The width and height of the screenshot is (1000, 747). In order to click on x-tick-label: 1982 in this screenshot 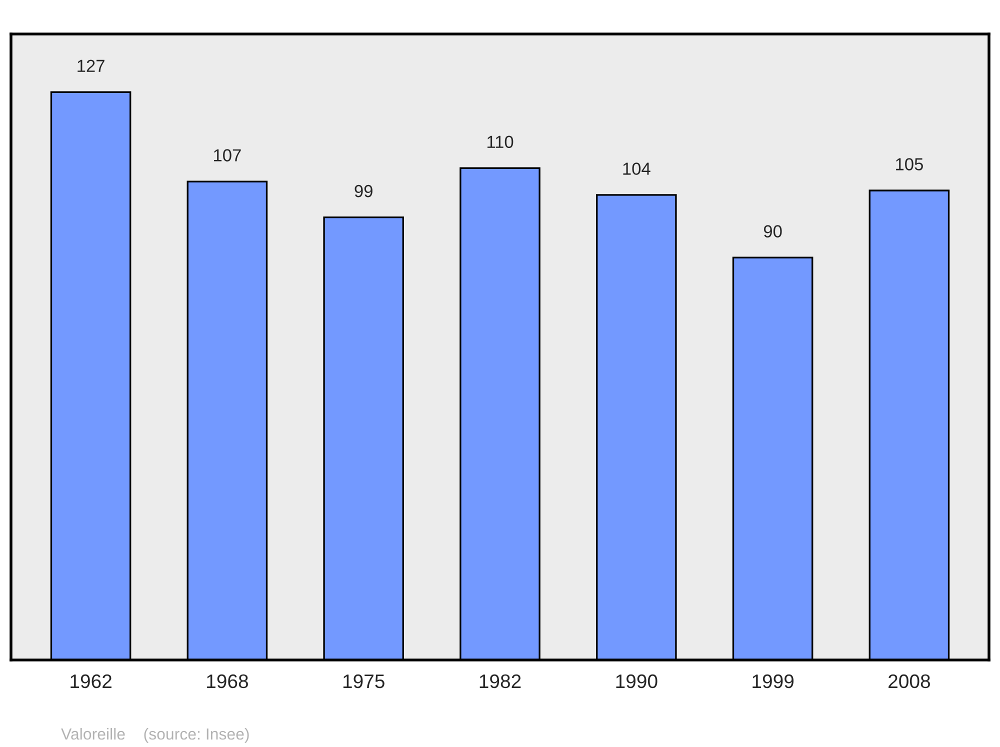, I will do `click(500, 681)`.